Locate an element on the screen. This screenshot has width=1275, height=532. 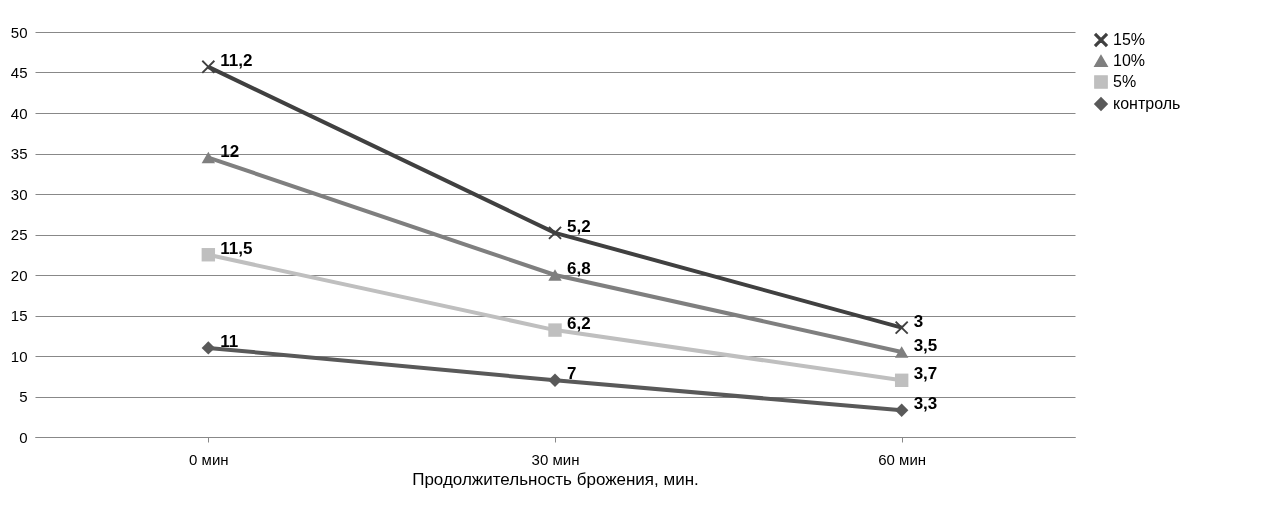
x-tick-label: 0 мин is located at coordinates (209, 459).